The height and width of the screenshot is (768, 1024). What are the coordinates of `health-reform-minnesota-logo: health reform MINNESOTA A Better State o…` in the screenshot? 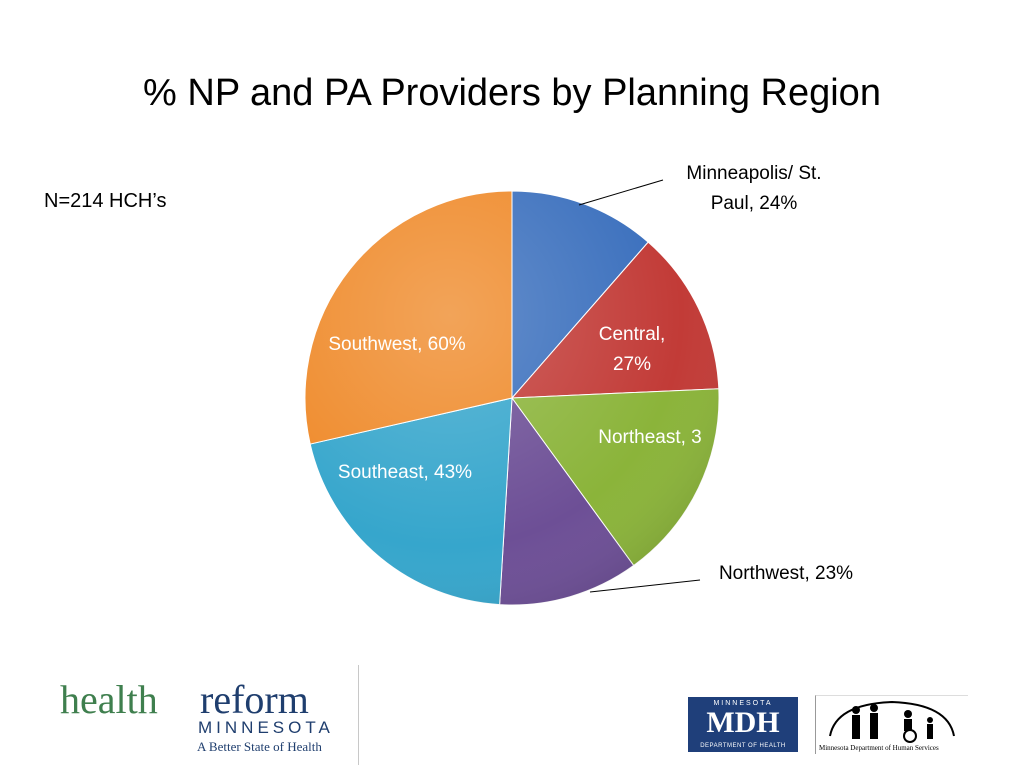 It's located at (205, 716).